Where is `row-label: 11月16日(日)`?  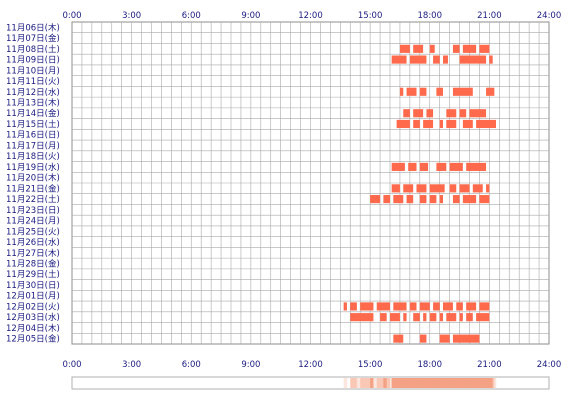 row-label: 11月16日(日) is located at coordinates (33, 136).